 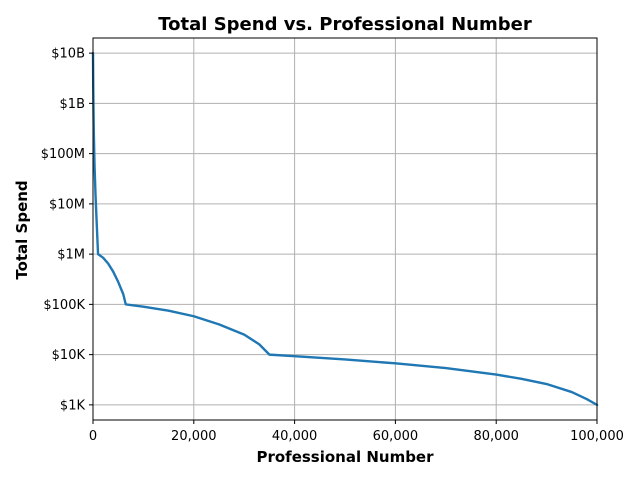 I want to click on y-tick-label: $10K, so click(x=69, y=355).